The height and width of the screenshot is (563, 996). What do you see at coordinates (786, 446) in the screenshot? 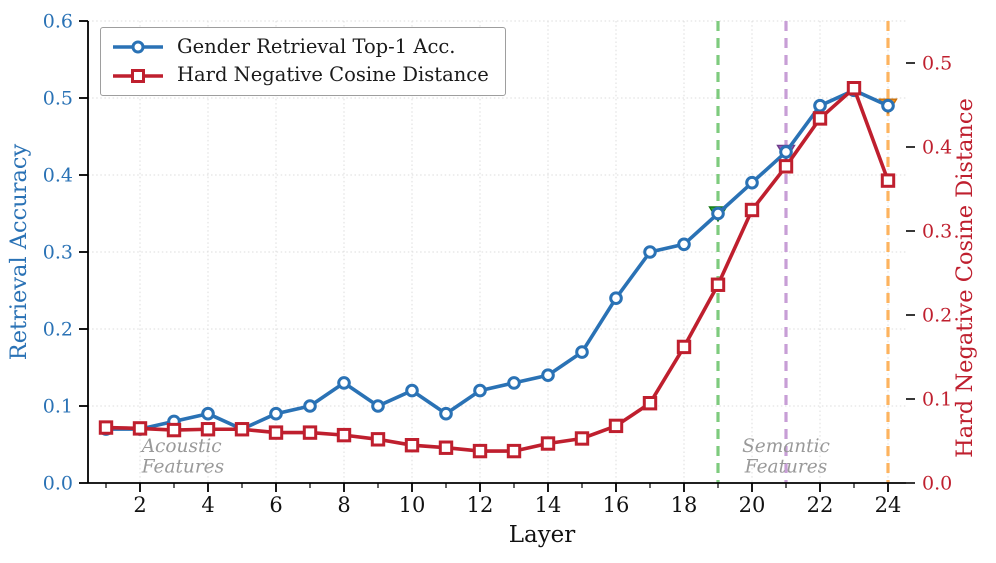
I see `annotation-line: Semantic` at bounding box center [786, 446].